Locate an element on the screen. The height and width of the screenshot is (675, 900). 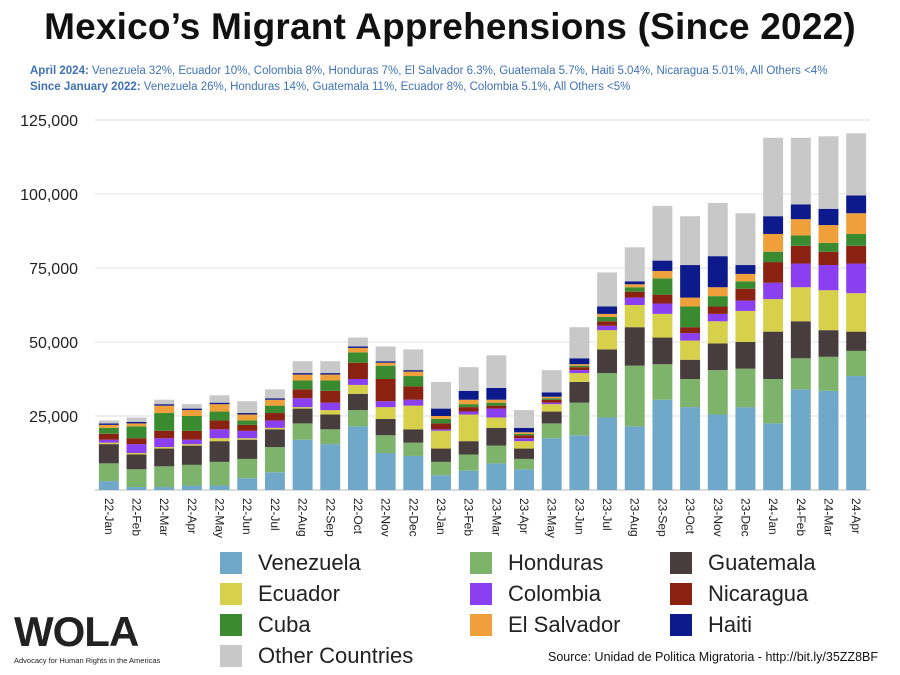
legend-item-honduras: Honduras is located at coordinates (536, 563).